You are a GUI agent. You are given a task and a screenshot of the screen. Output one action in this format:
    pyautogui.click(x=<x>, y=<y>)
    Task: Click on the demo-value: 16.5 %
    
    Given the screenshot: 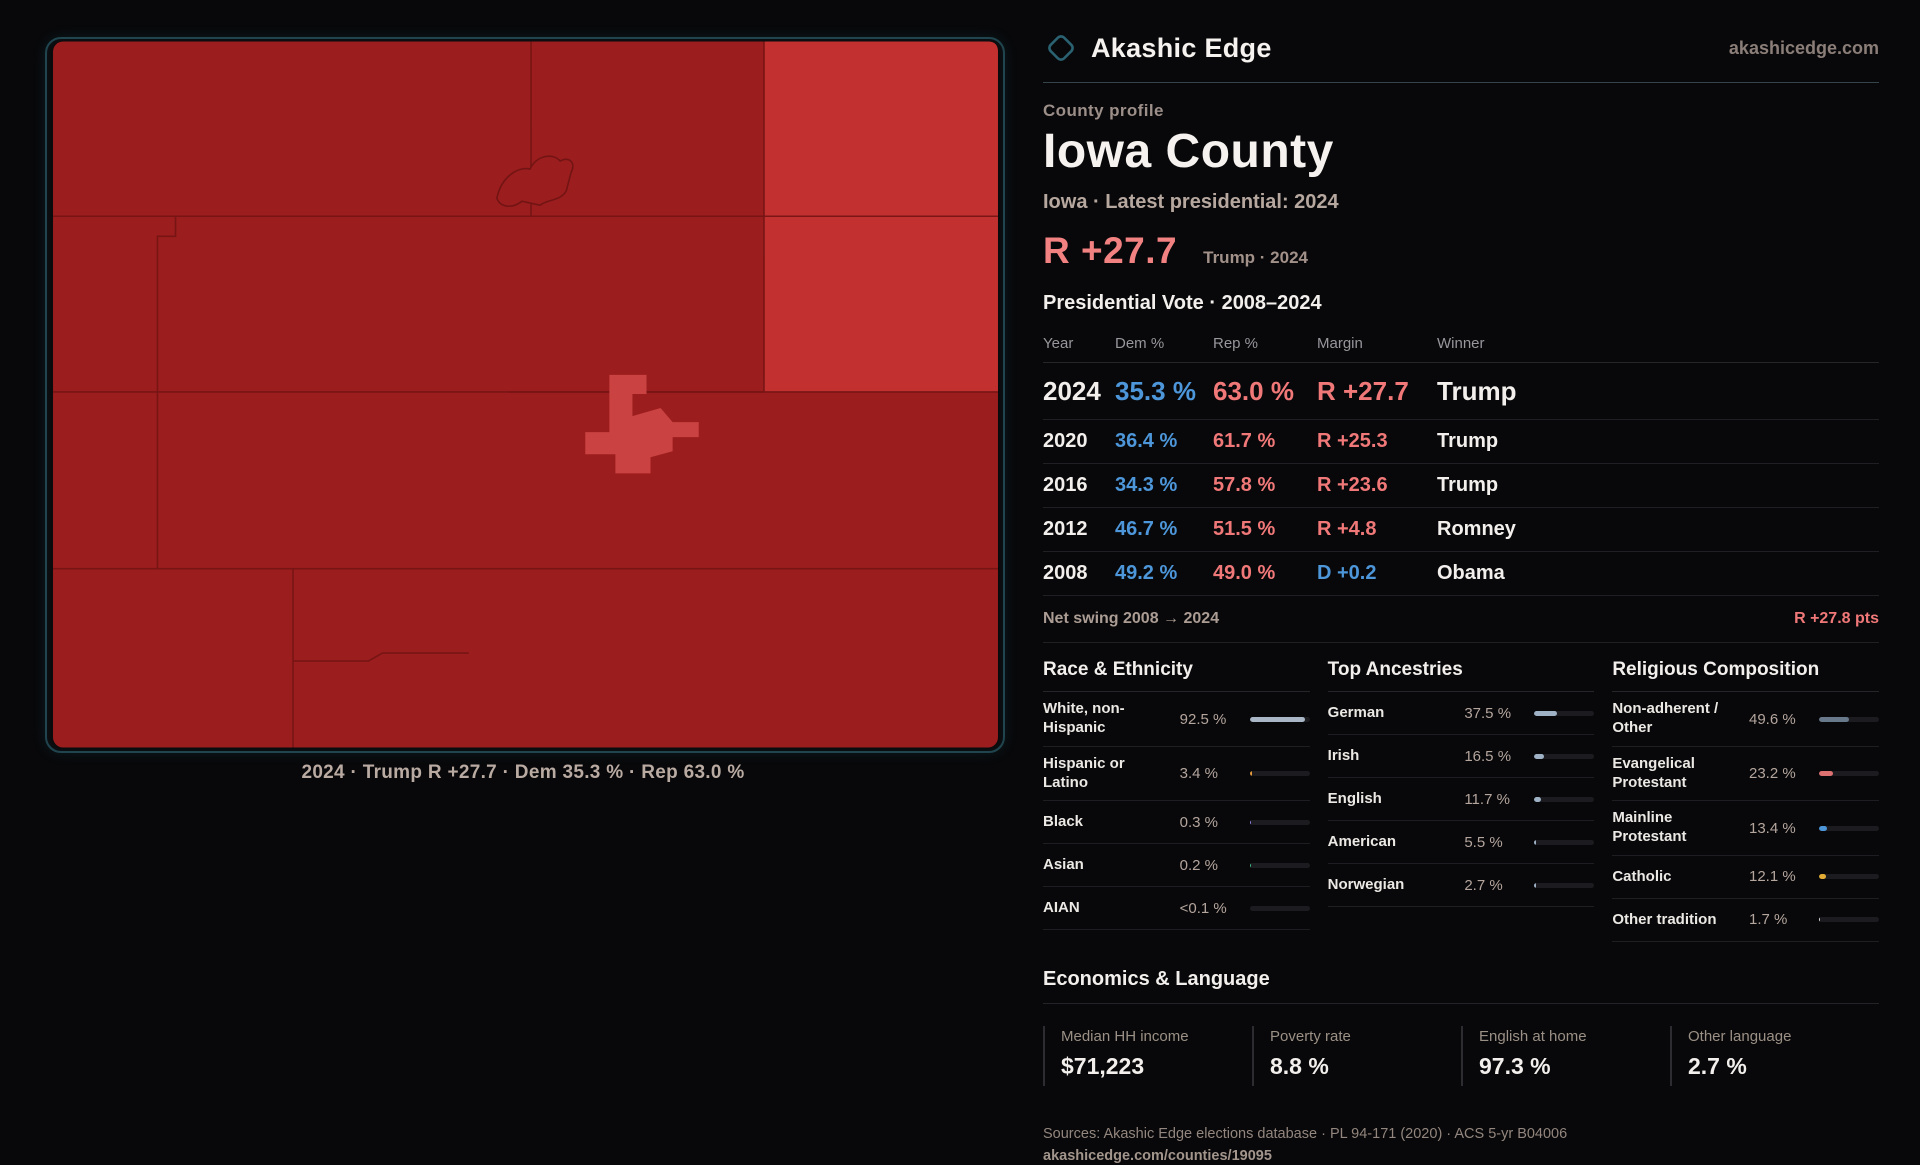 What is the action you would take?
    pyautogui.click(x=1495, y=756)
    